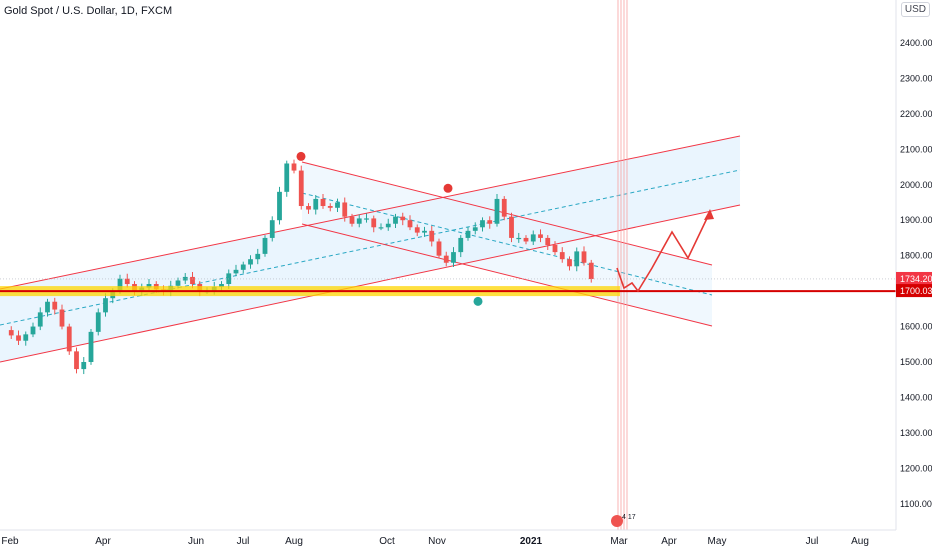 This screenshot has height=550, width=932. What do you see at coordinates (617, 521) in the screenshot?
I see `event-flag-icon` at bounding box center [617, 521].